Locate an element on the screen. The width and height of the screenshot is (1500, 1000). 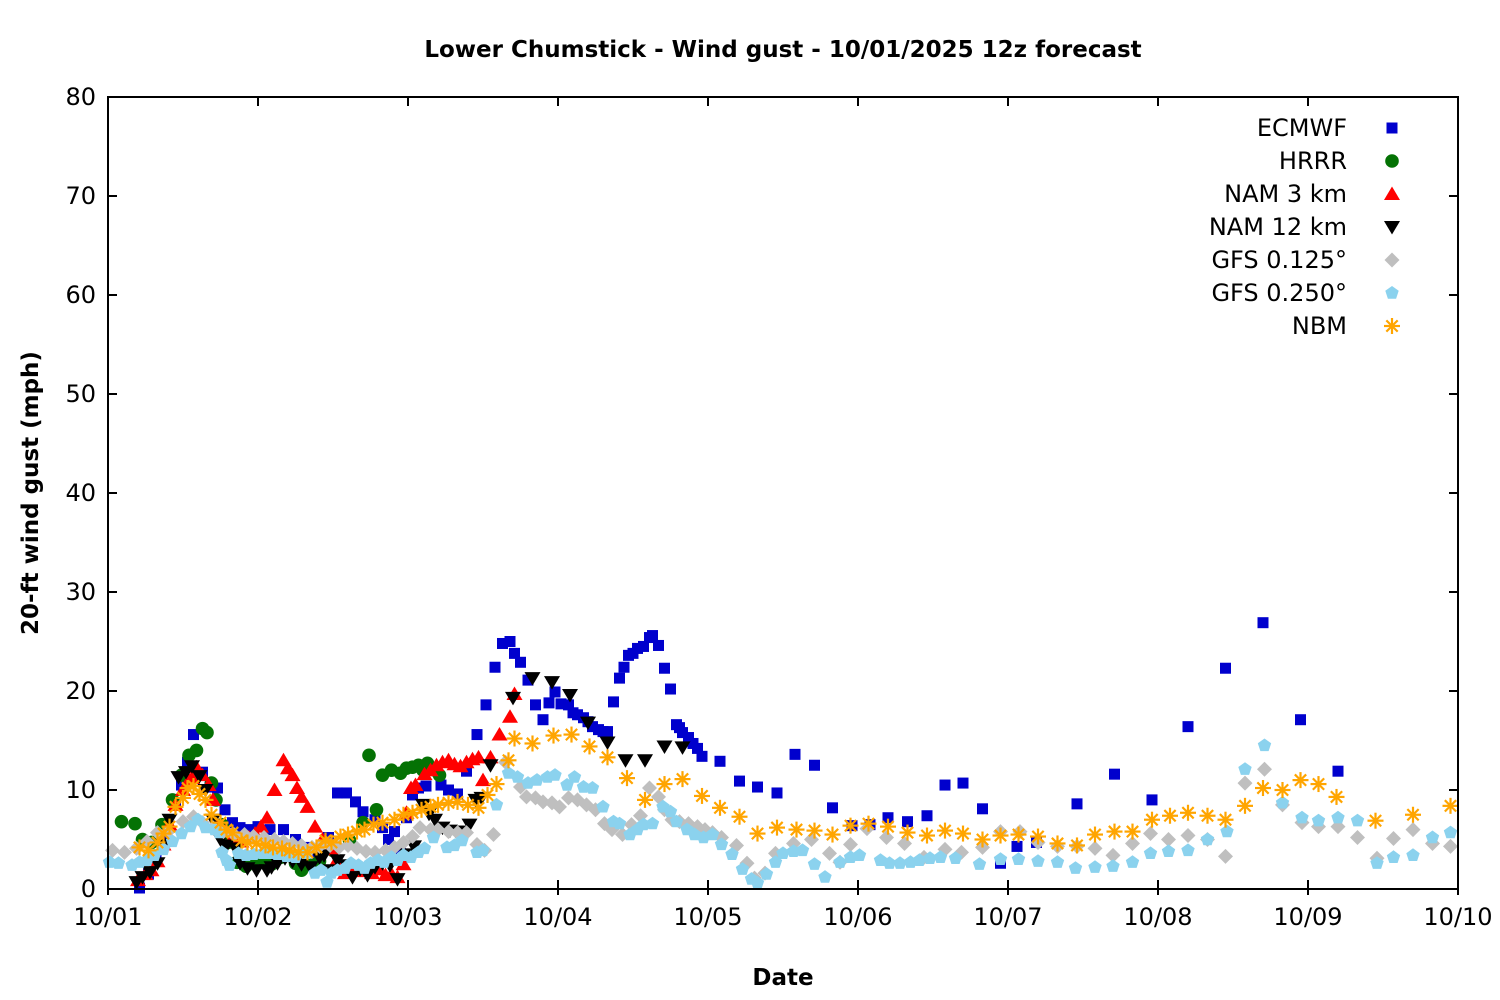
x-tick-label: 10/04 is located at coordinates (557, 917).